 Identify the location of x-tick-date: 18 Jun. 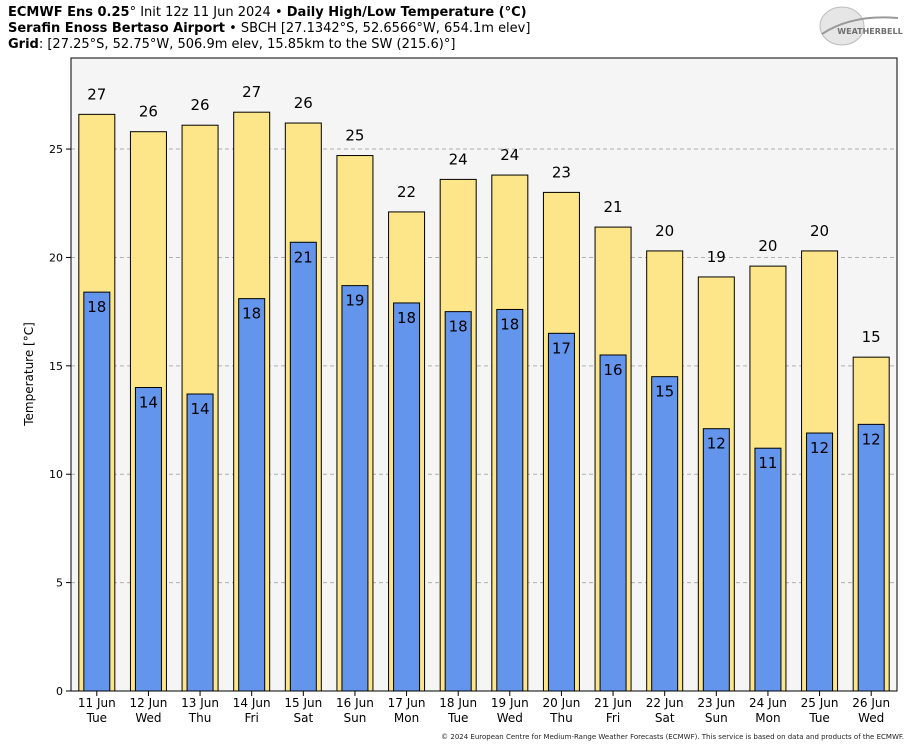
(458, 703).